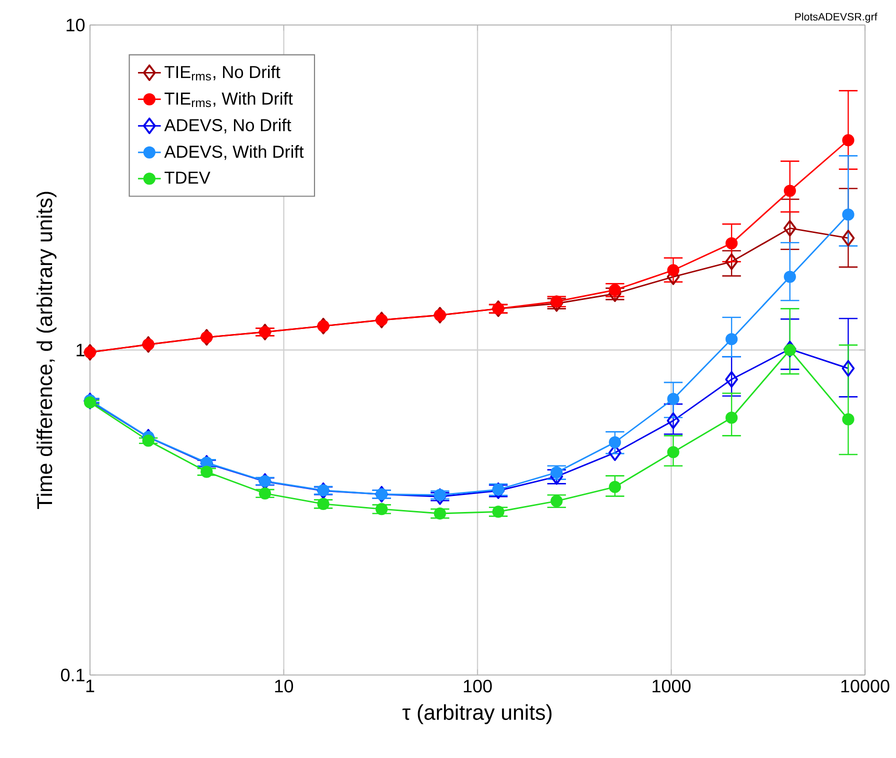 This screenshot has height=758, width=896. I want to click on x-tick-label: 100, so click(478, 686).